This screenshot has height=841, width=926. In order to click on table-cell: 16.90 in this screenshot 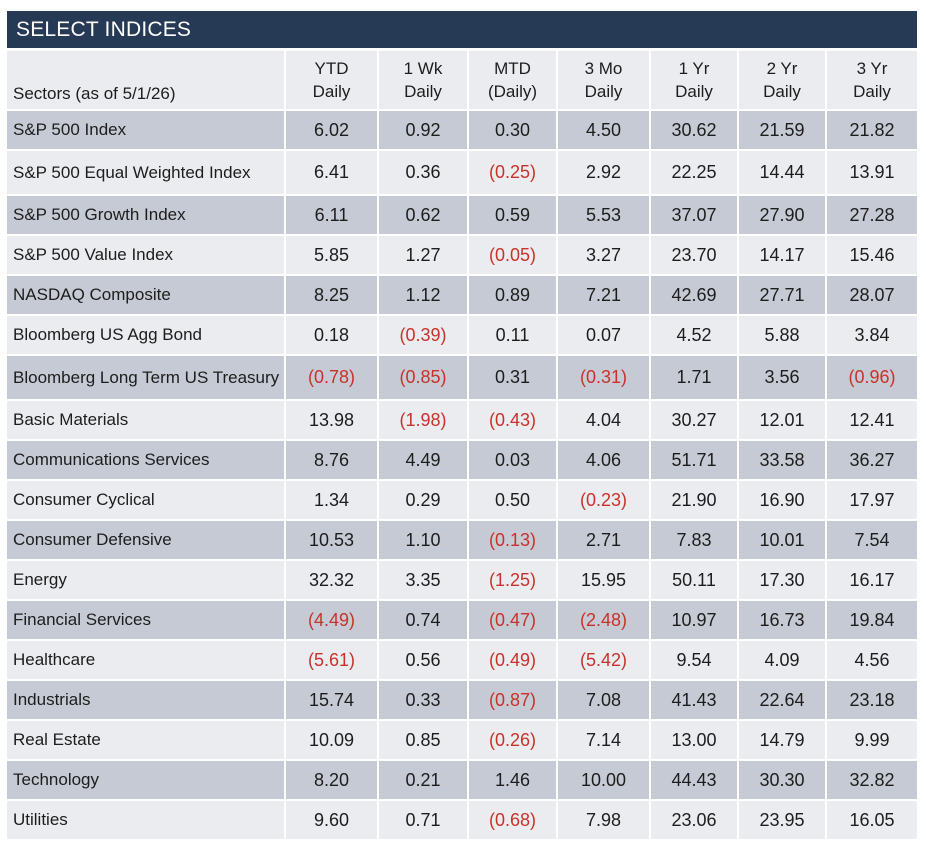, I will do `click(783, 501)`.